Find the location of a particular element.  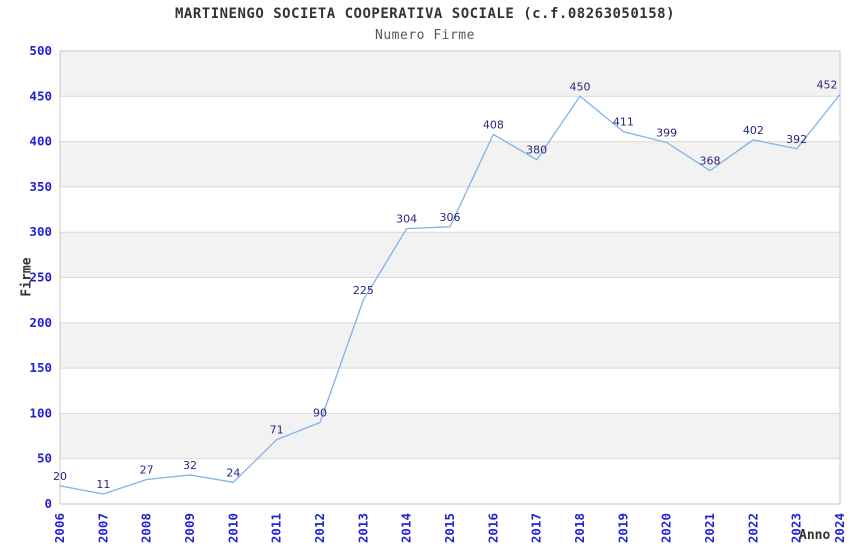

data-point-label: 399 is located at coordinates (666, 133).